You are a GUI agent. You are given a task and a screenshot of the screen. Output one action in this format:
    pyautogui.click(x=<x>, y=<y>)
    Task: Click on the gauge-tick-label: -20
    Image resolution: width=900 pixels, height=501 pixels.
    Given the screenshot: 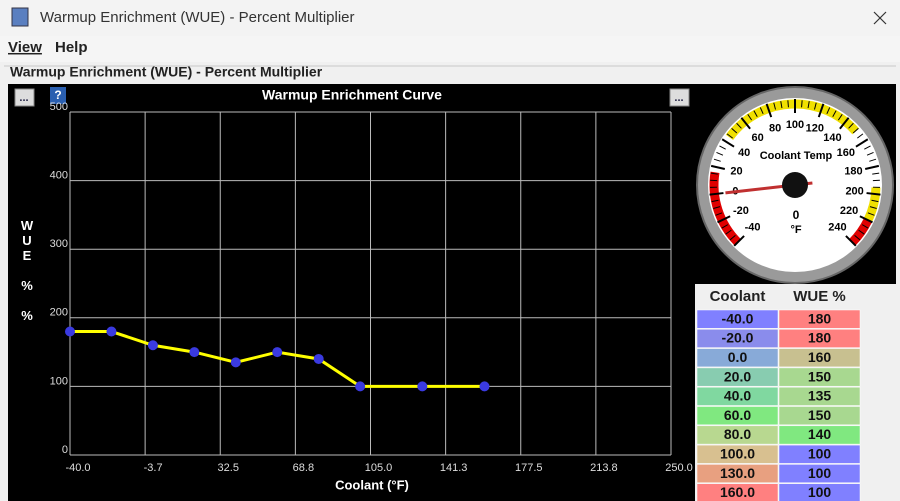 What is the action you would take?
    pyautogui.click(x=741, y=211)
    